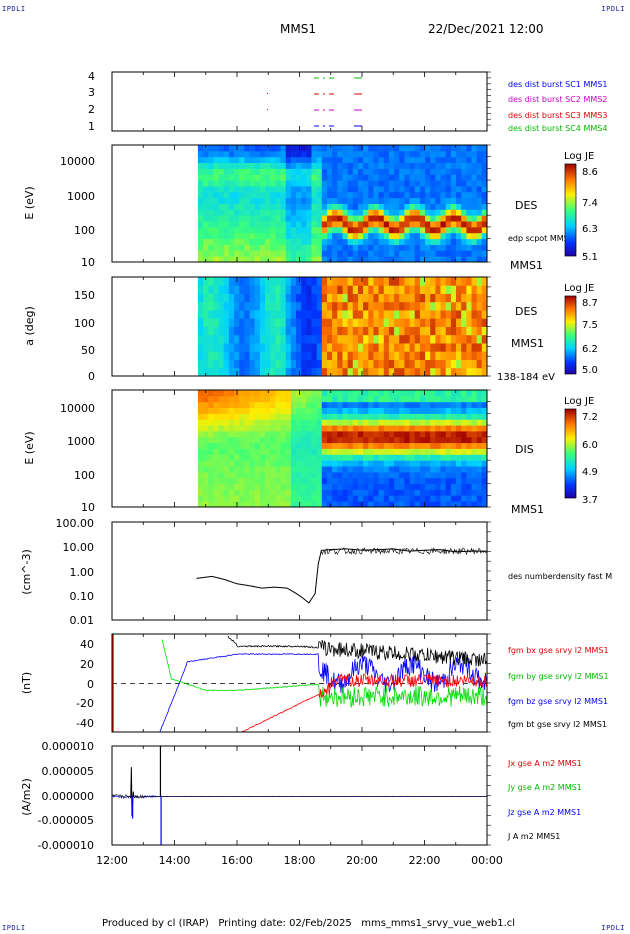  What do you see at coordinates (66, 845) in the screenshot?
I see `current-ytick: -0.000010` at bounding box center [66, 845].